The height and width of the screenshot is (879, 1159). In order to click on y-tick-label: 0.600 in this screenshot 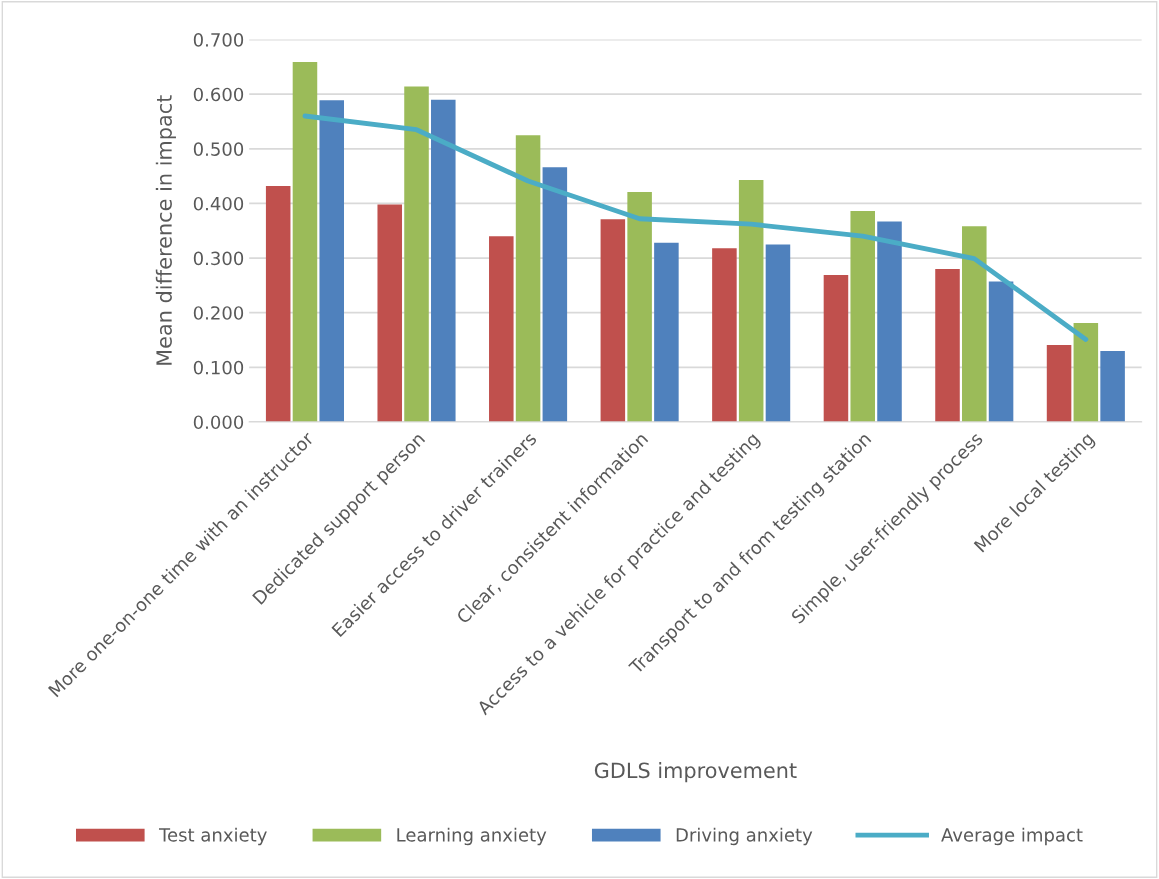, I will do `click(218, 94)`.